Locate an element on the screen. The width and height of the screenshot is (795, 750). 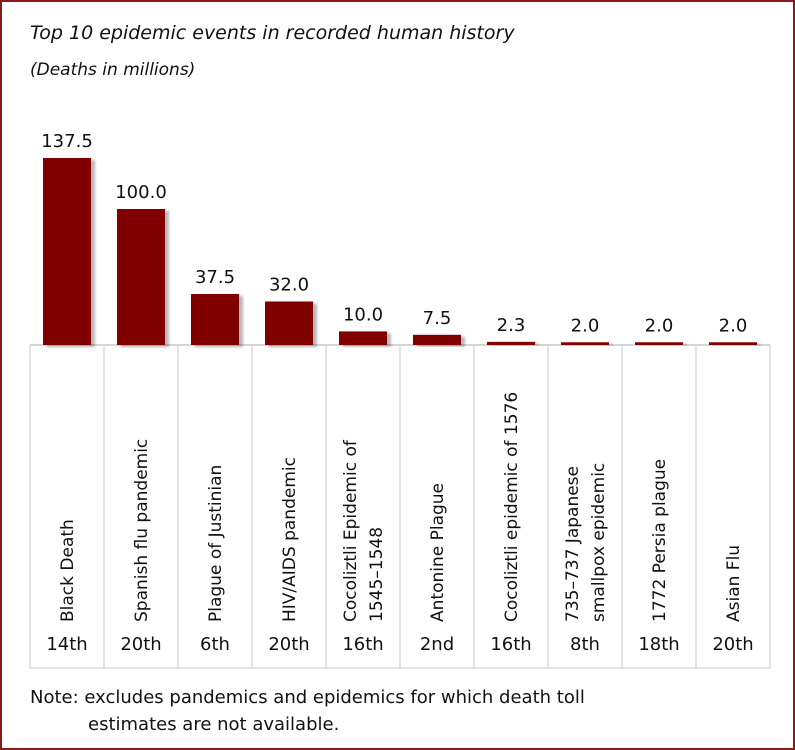
category-label-line: 1545–1548 is located at coordinates (377, 574).